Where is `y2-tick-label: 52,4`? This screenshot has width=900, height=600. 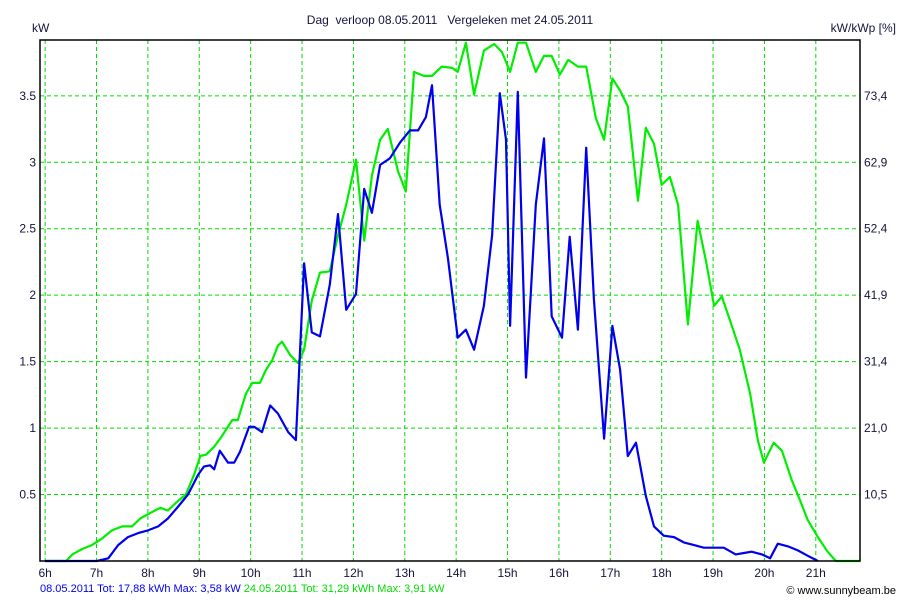 y2-tick-label: 52,4 is located at coordinates (876, 229).